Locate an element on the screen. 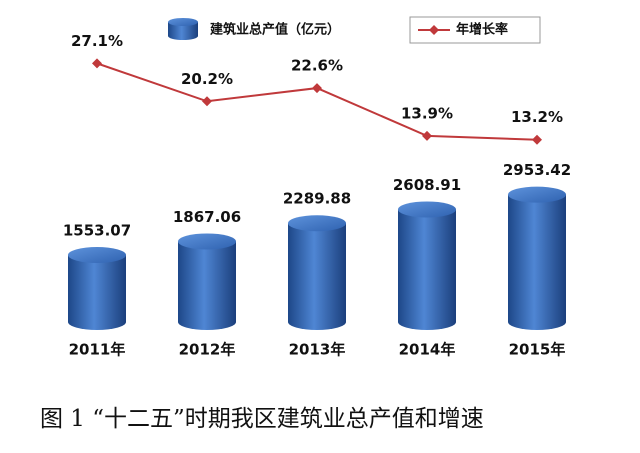 The image size is (640, 453). growth-line is located at coordinates (317, 101).